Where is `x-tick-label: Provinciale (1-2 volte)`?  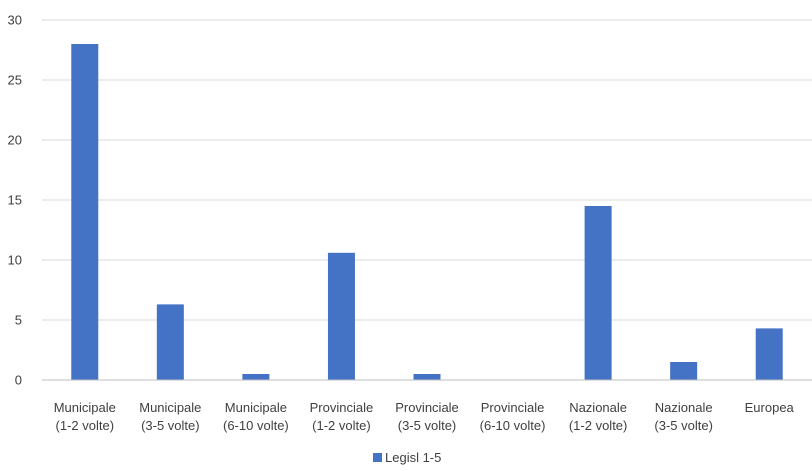 x-tick-label: Provinciale (1-2 volte) is located at coordinates (342, 416).